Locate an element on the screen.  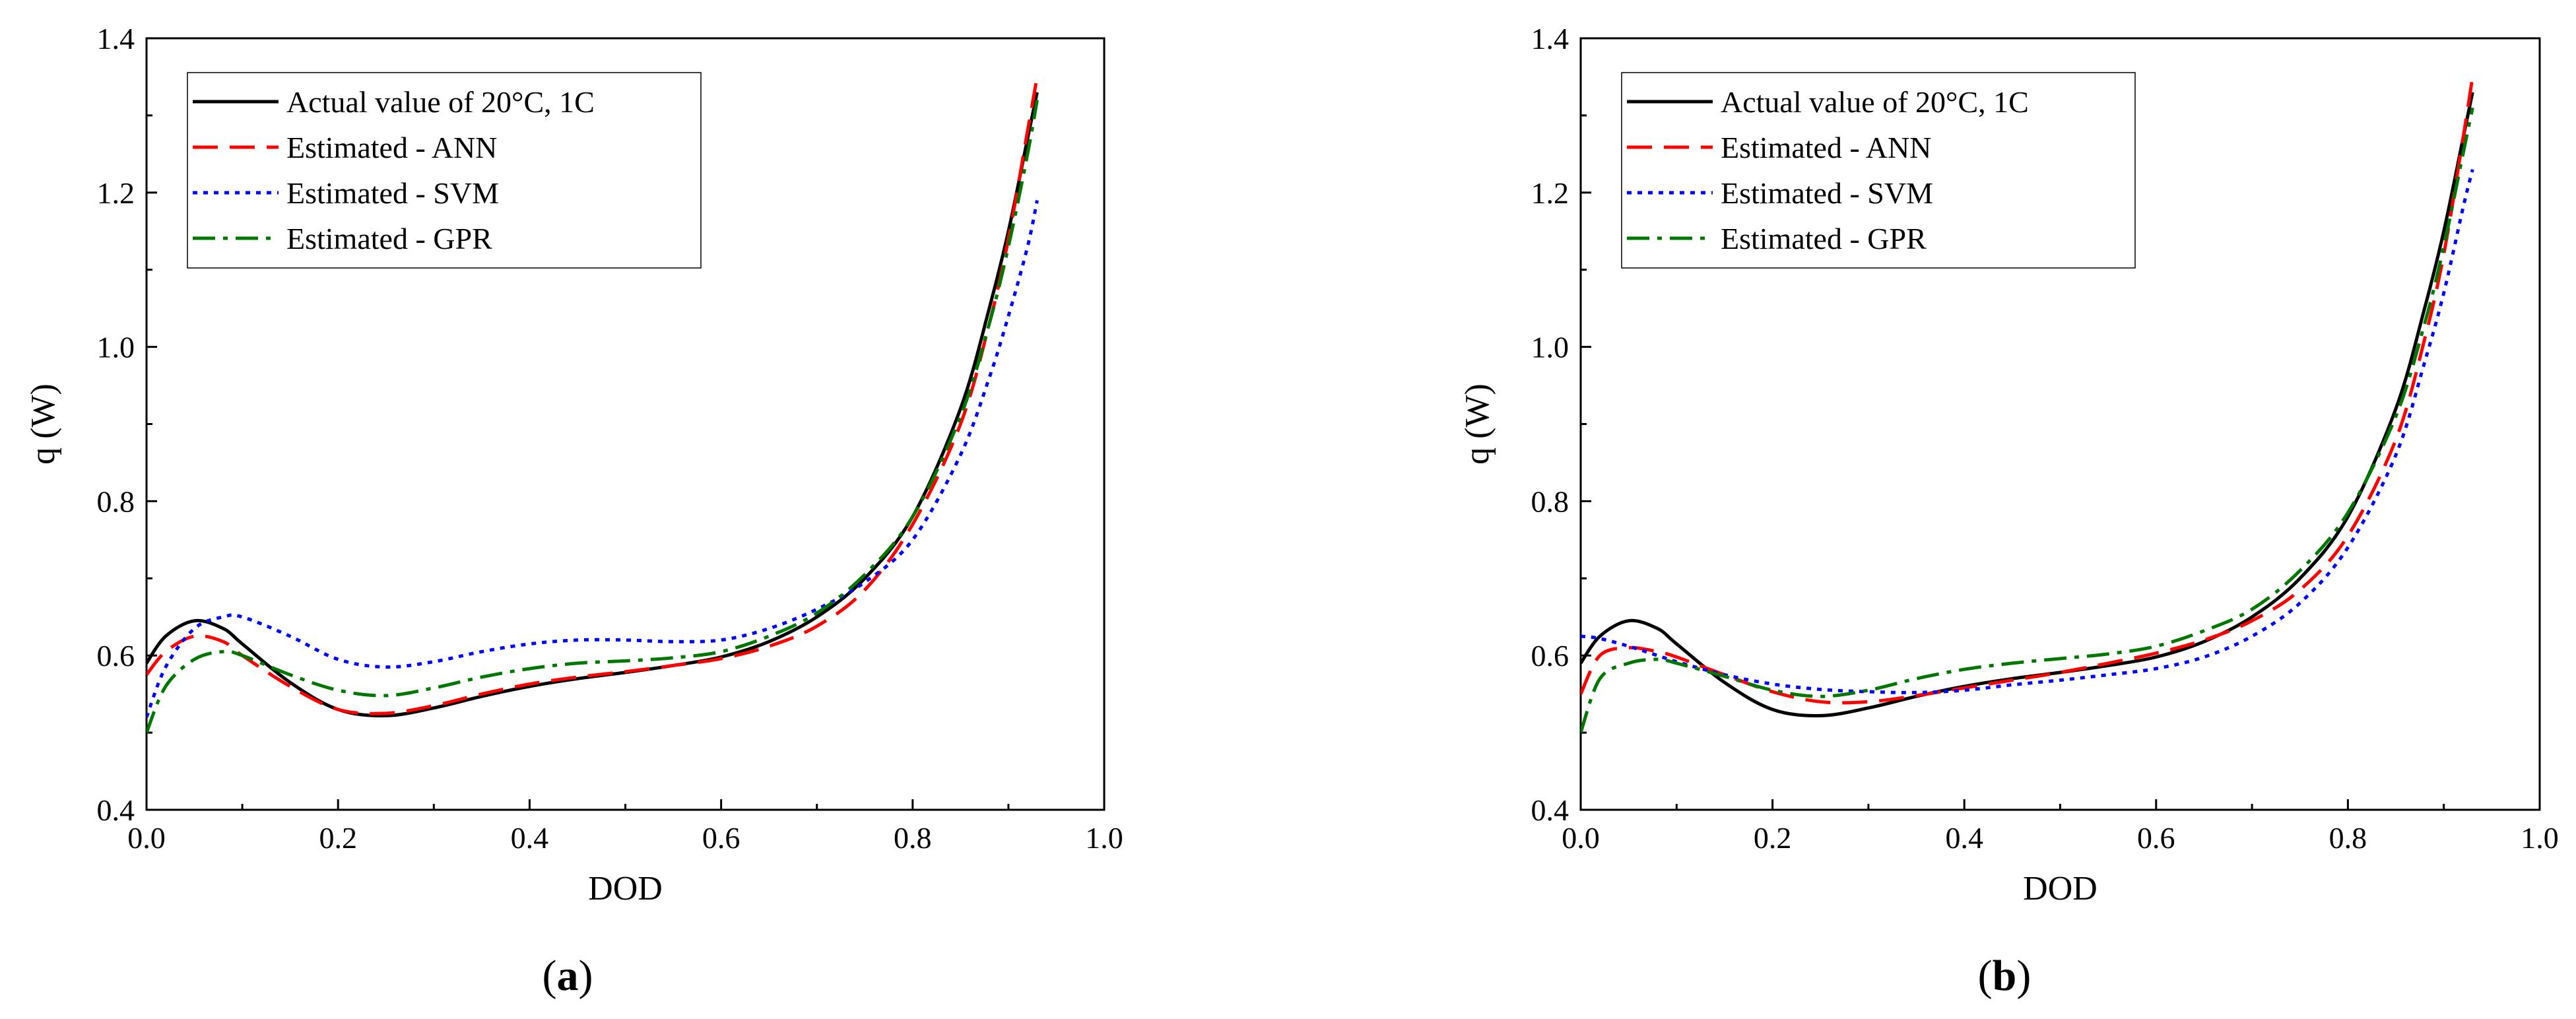
chart-a-y-tick-label: 0.4 is located at coordinates (116, 810).